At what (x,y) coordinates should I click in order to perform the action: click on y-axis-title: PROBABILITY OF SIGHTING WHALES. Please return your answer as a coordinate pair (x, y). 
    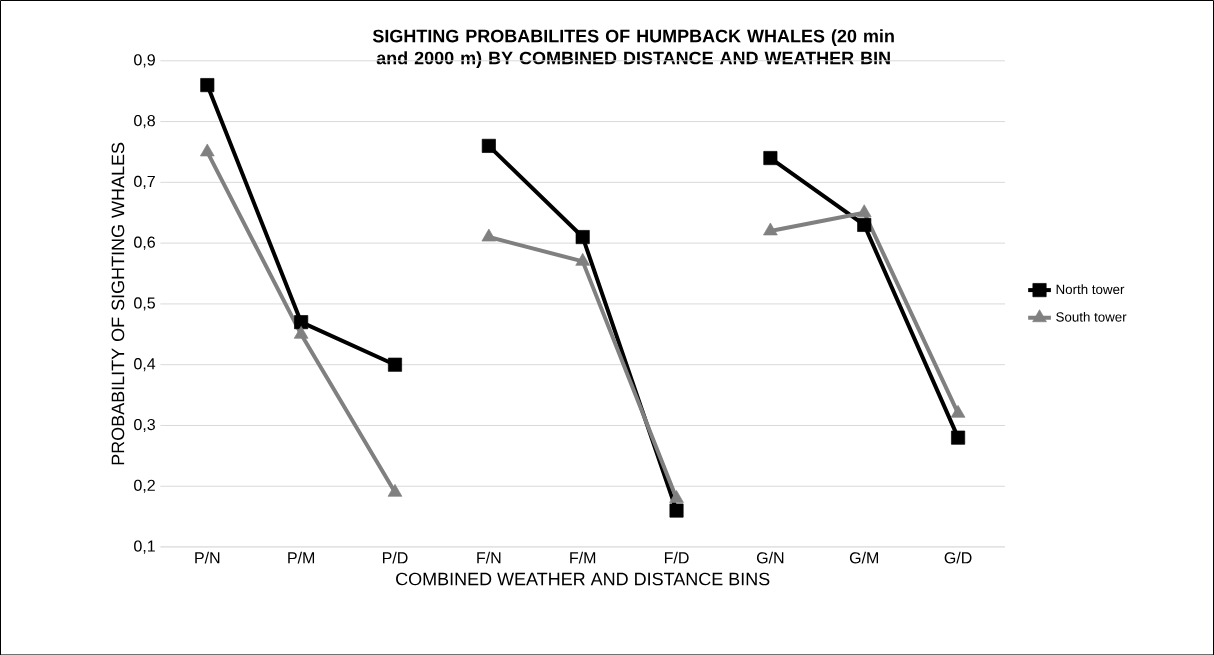
    Looking at the image, I should click on (118, 303).